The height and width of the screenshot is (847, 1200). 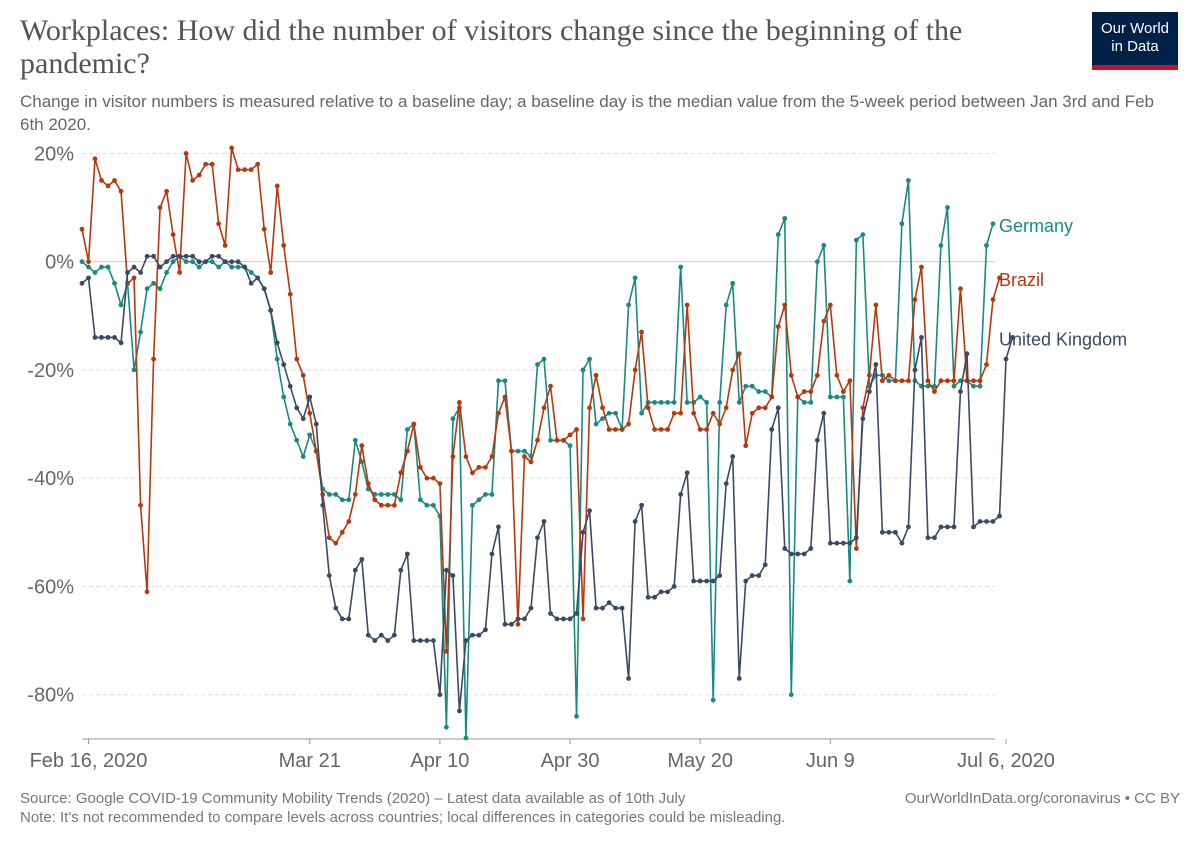 I want to click on owid-logo: Our World in Data, so click(x=1135, y=41).